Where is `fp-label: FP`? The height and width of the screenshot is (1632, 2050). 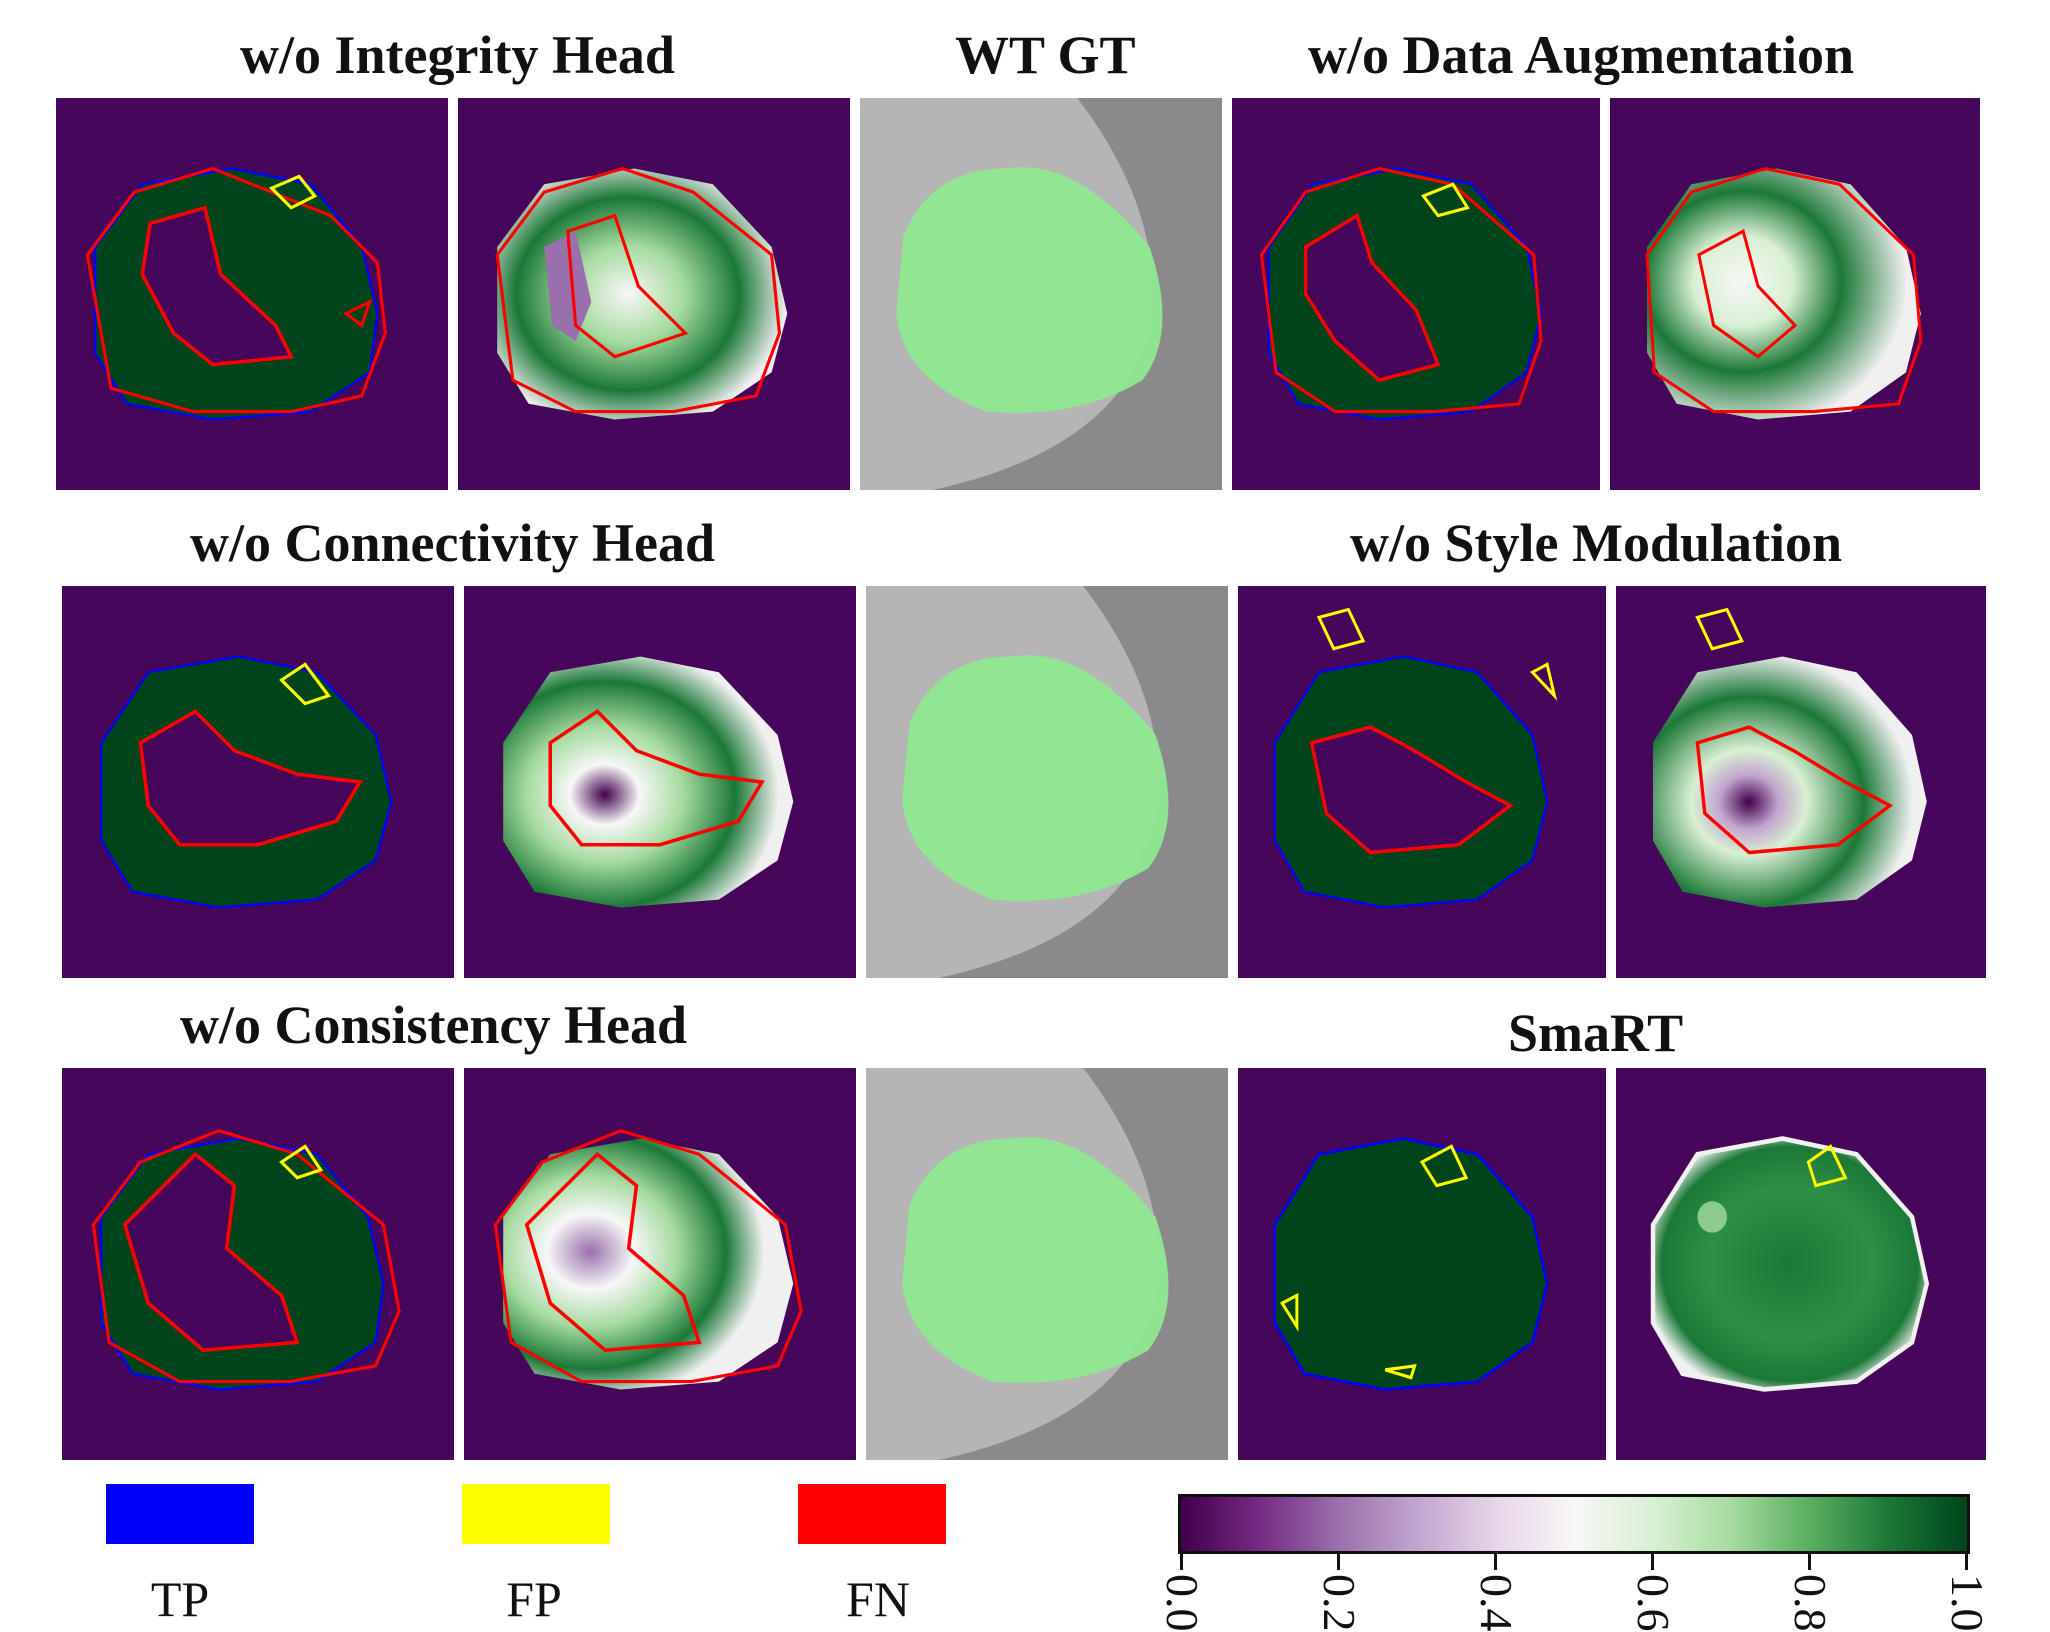
fp-label: FP is located at coordinates (534, 1599).